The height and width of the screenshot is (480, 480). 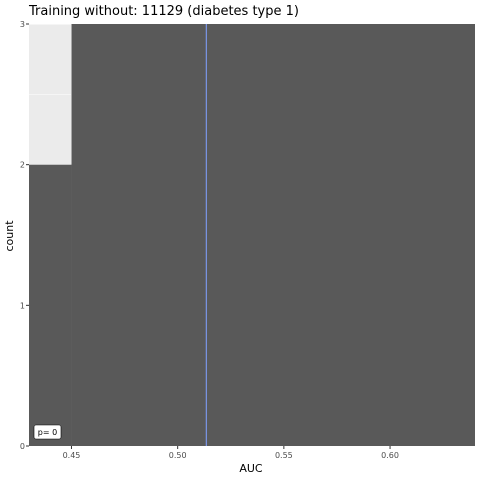 I want to click on x-axis-ticks: 0.45 0.50 0.55 0.60, so click(x=231, y=453).